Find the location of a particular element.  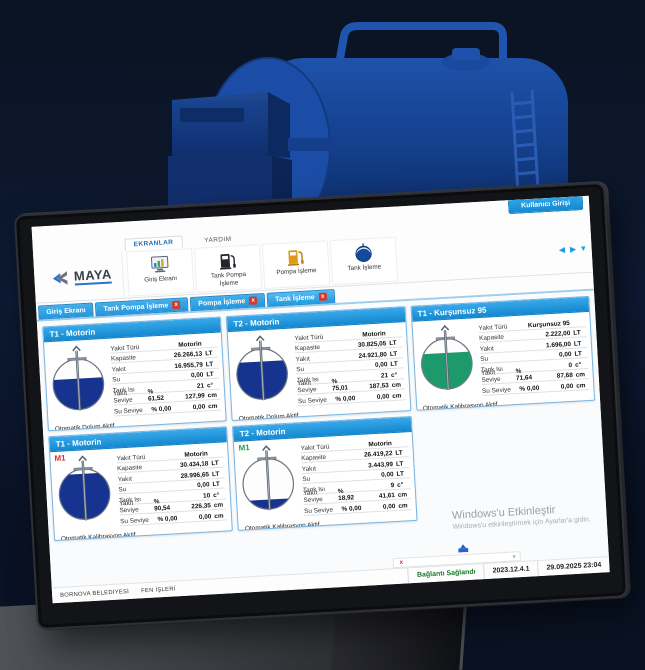

doc-tab: Pompa İşleme x is located at coordinates (227, 302).